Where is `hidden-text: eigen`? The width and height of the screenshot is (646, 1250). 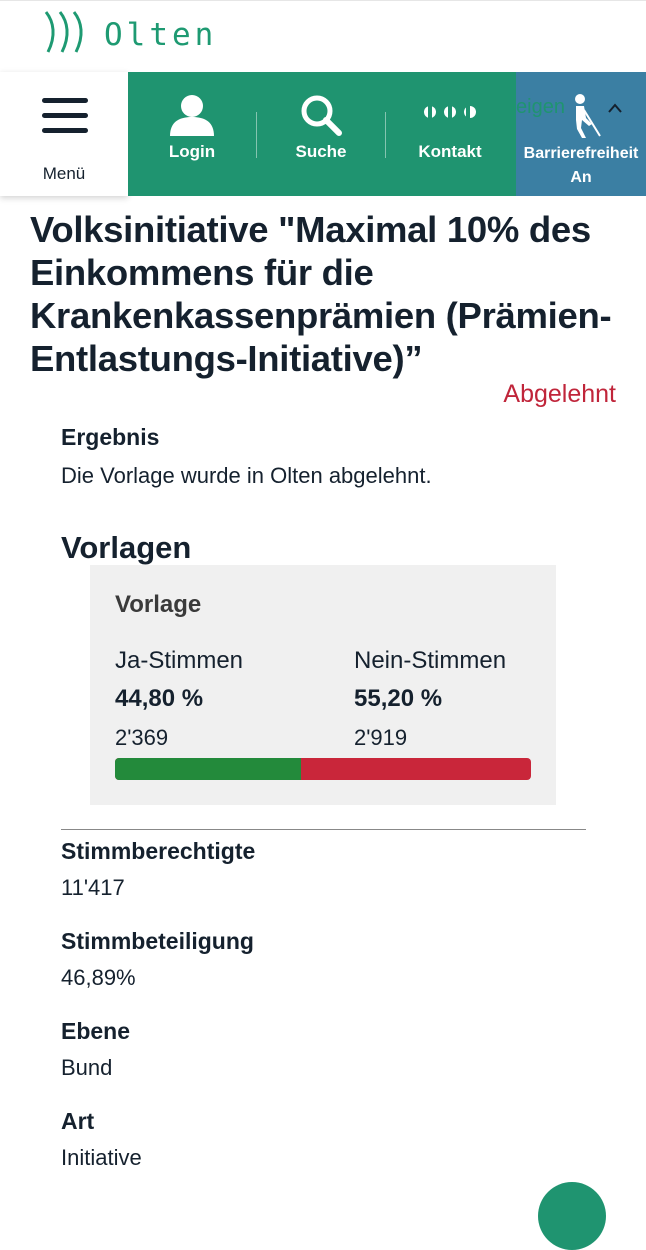 hidden-text: eigen is located at coordinates (540, 107).